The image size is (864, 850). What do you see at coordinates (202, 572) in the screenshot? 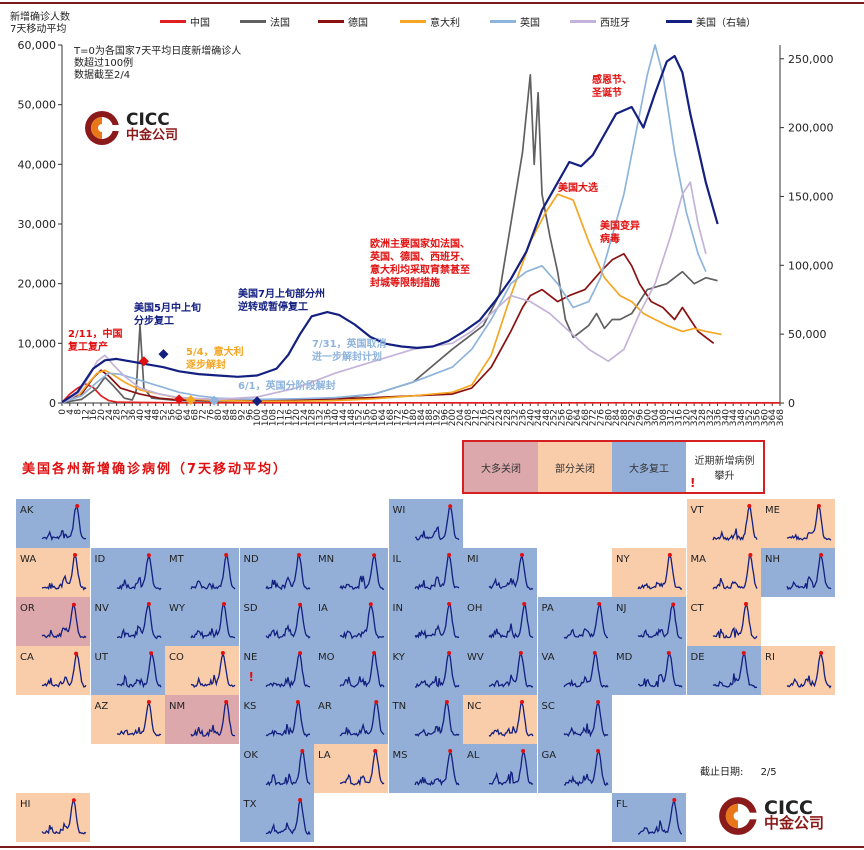
I see `state-cell-mt: MT` at bounding box center [202, 572].